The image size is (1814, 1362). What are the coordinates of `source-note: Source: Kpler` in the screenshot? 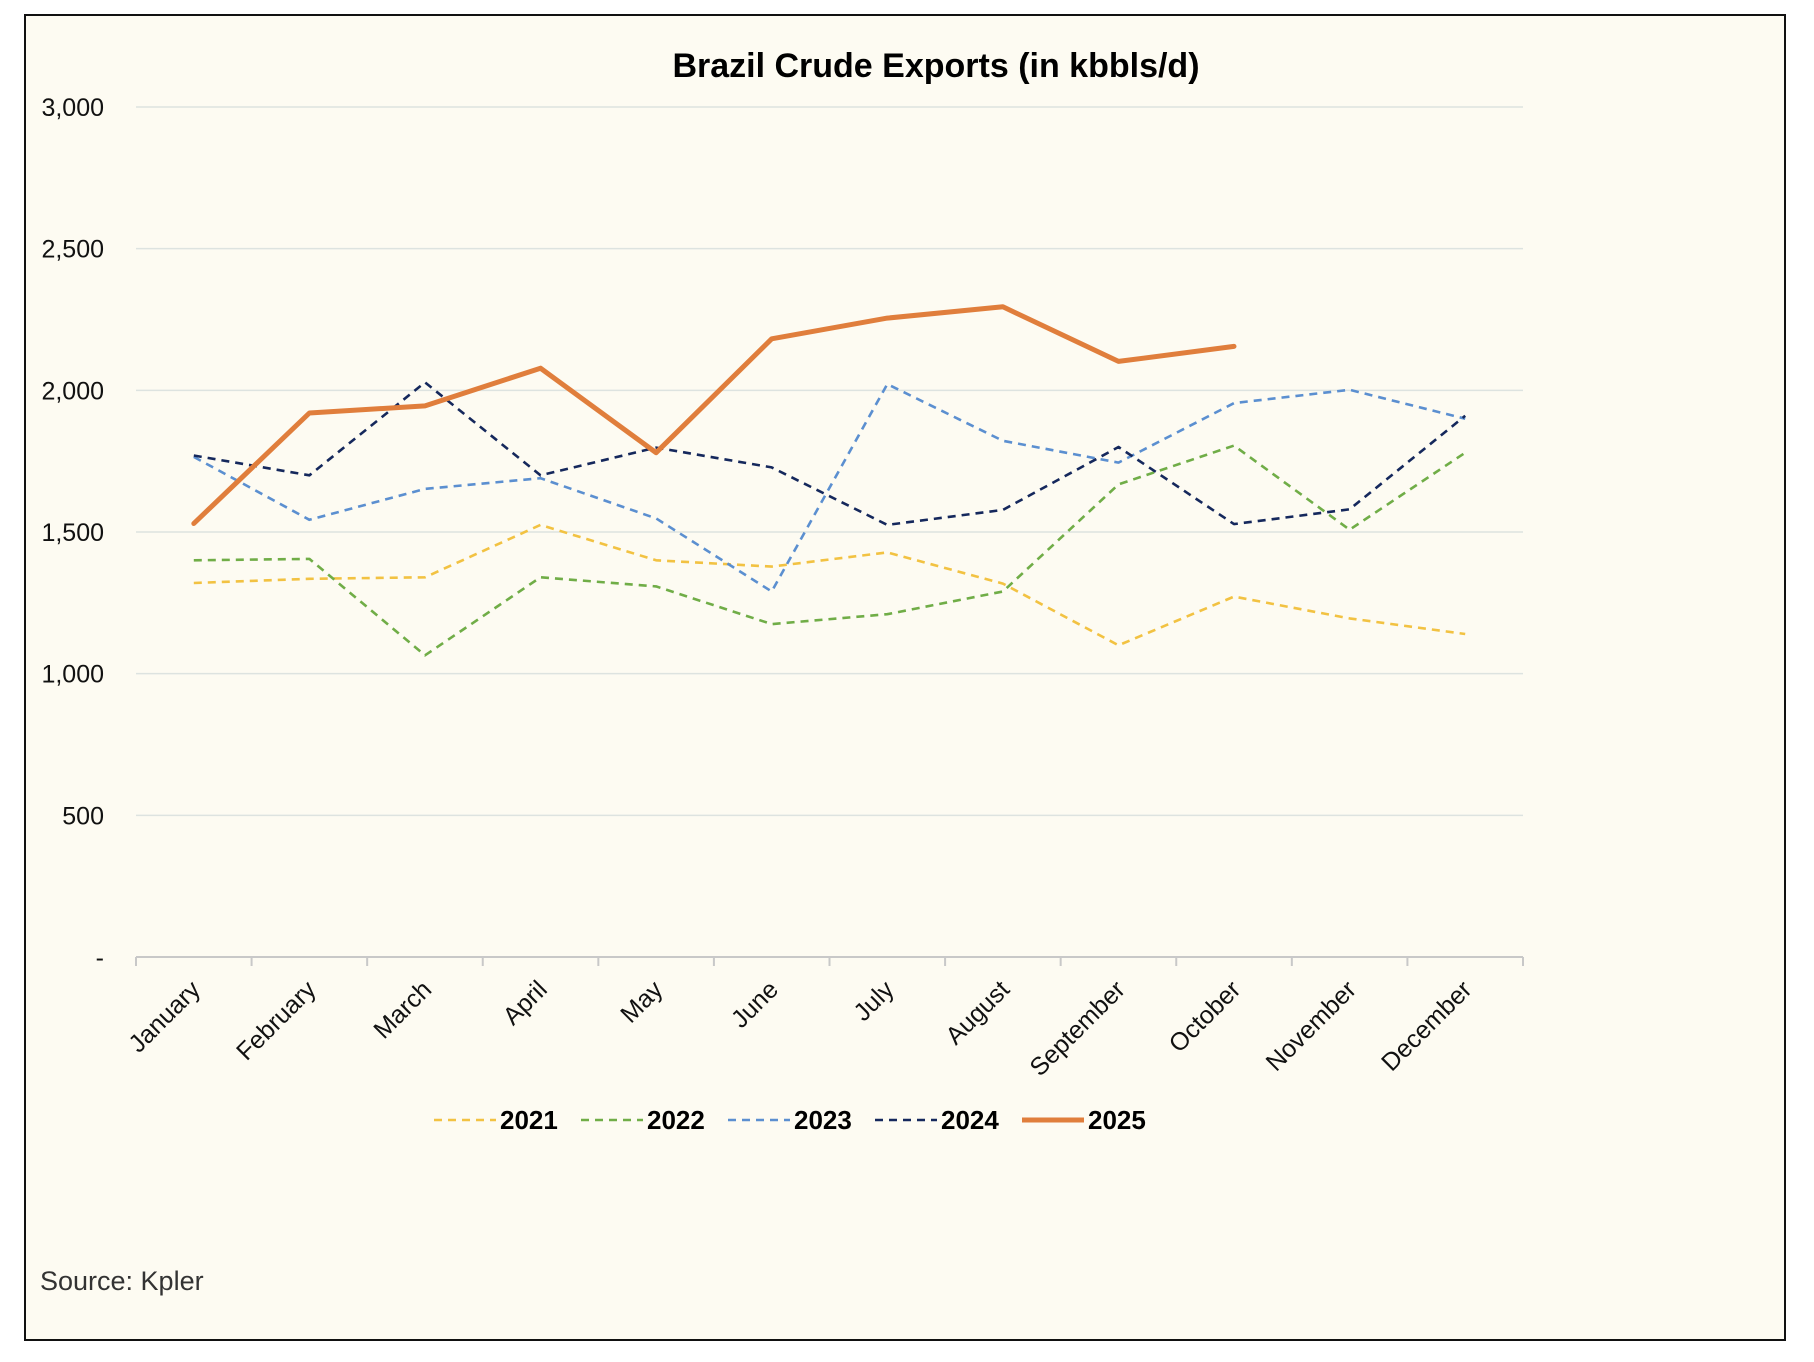 It's located at (122, 1281).